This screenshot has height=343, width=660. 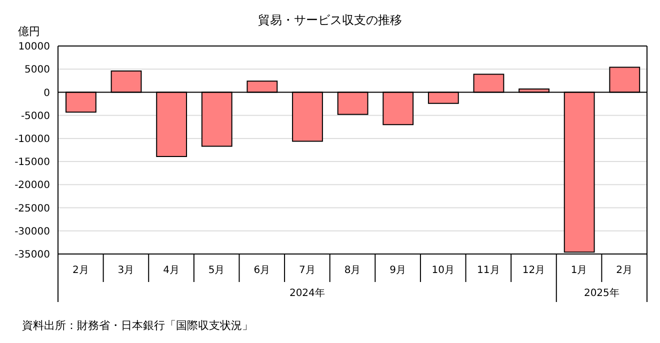 I want to click on y-tick-label: -20000, so click(x=32, y=186).